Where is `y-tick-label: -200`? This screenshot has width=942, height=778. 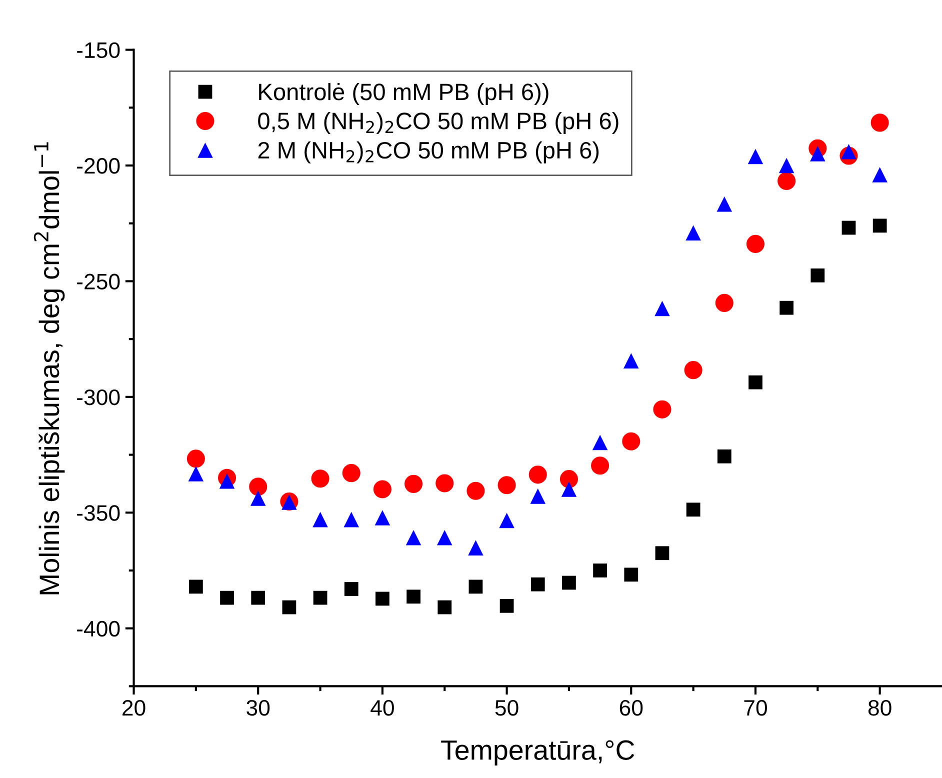 y-tick-label: -200 is located at coordinates (98, 166).